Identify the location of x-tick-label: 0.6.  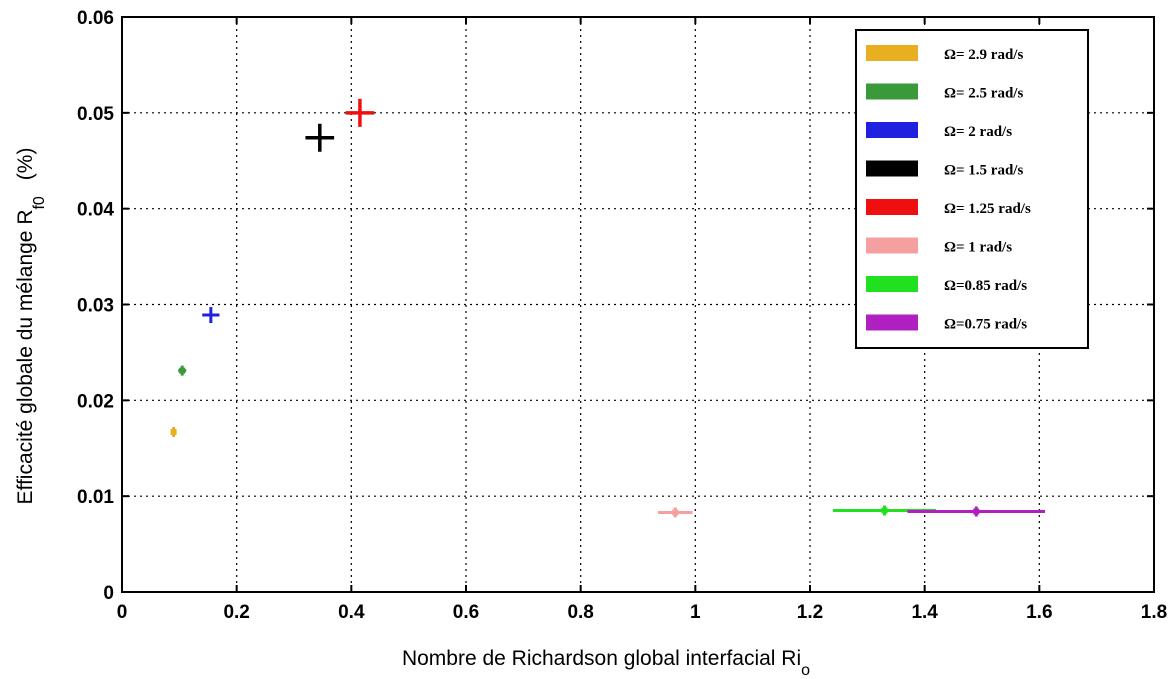
(466, 612).